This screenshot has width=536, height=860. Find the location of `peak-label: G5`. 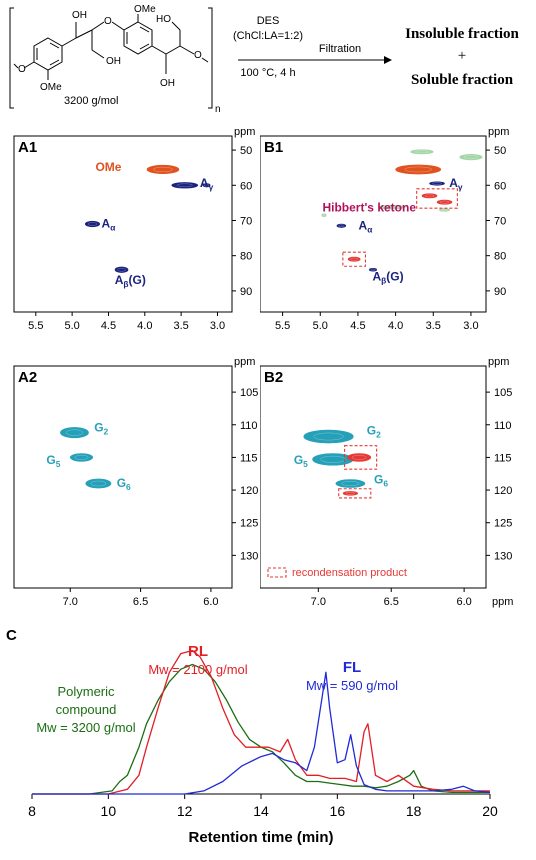

peak-label: G5 is located at coordinates (301, 461).